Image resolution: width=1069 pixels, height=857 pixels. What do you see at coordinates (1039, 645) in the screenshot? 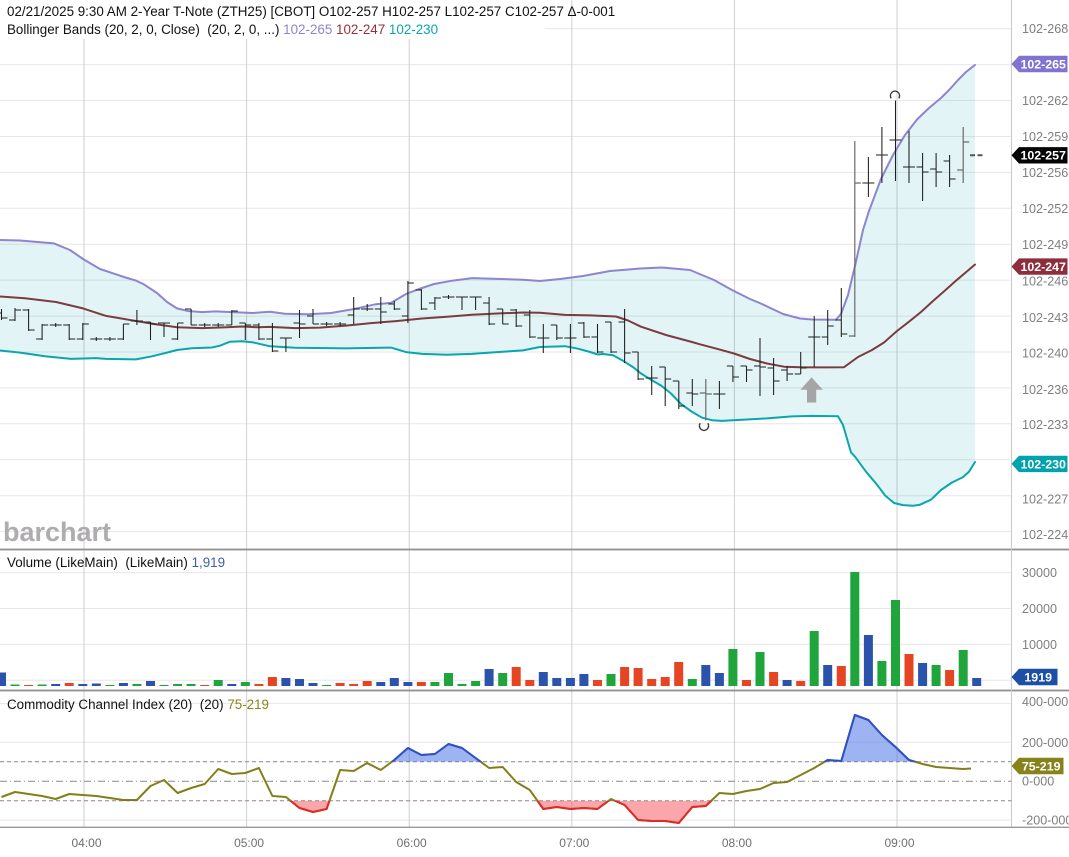
I see `svg-text: 10000` at bounding box center [1039, 645].